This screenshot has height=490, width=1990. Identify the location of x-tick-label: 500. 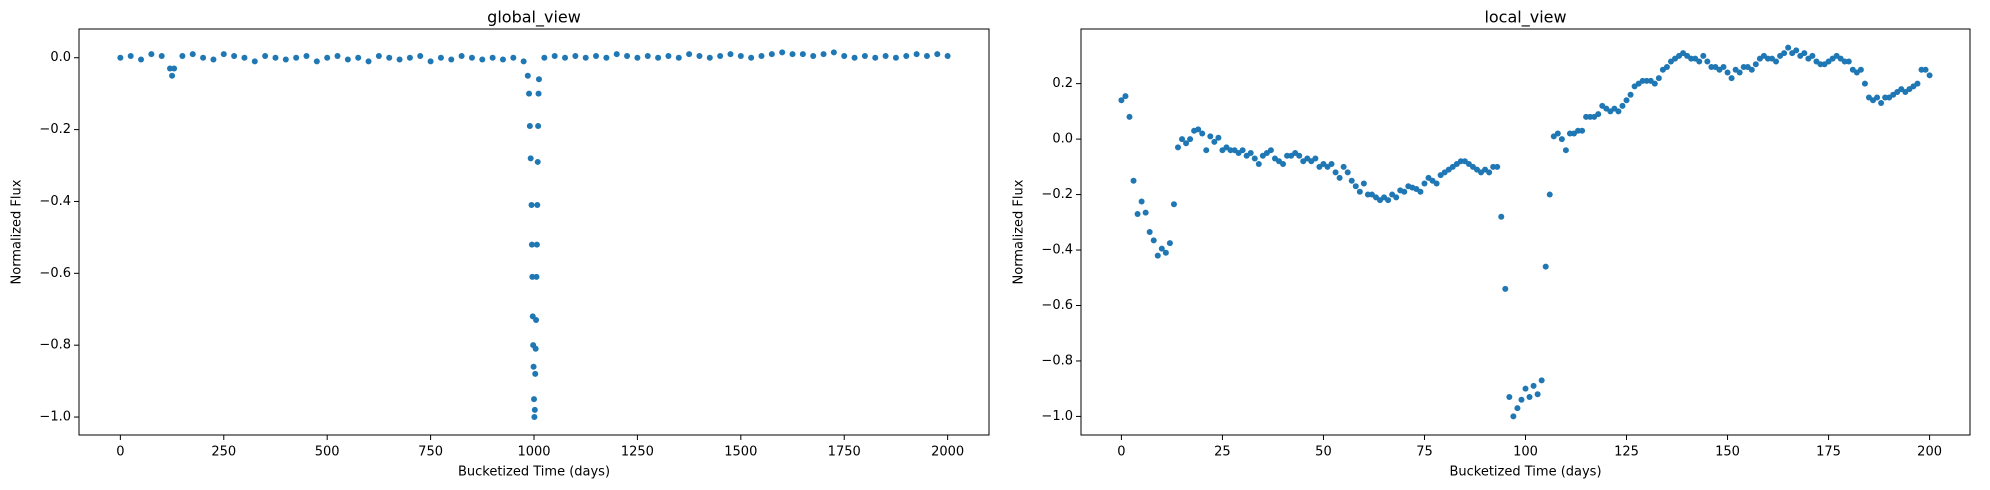
(327, 452).